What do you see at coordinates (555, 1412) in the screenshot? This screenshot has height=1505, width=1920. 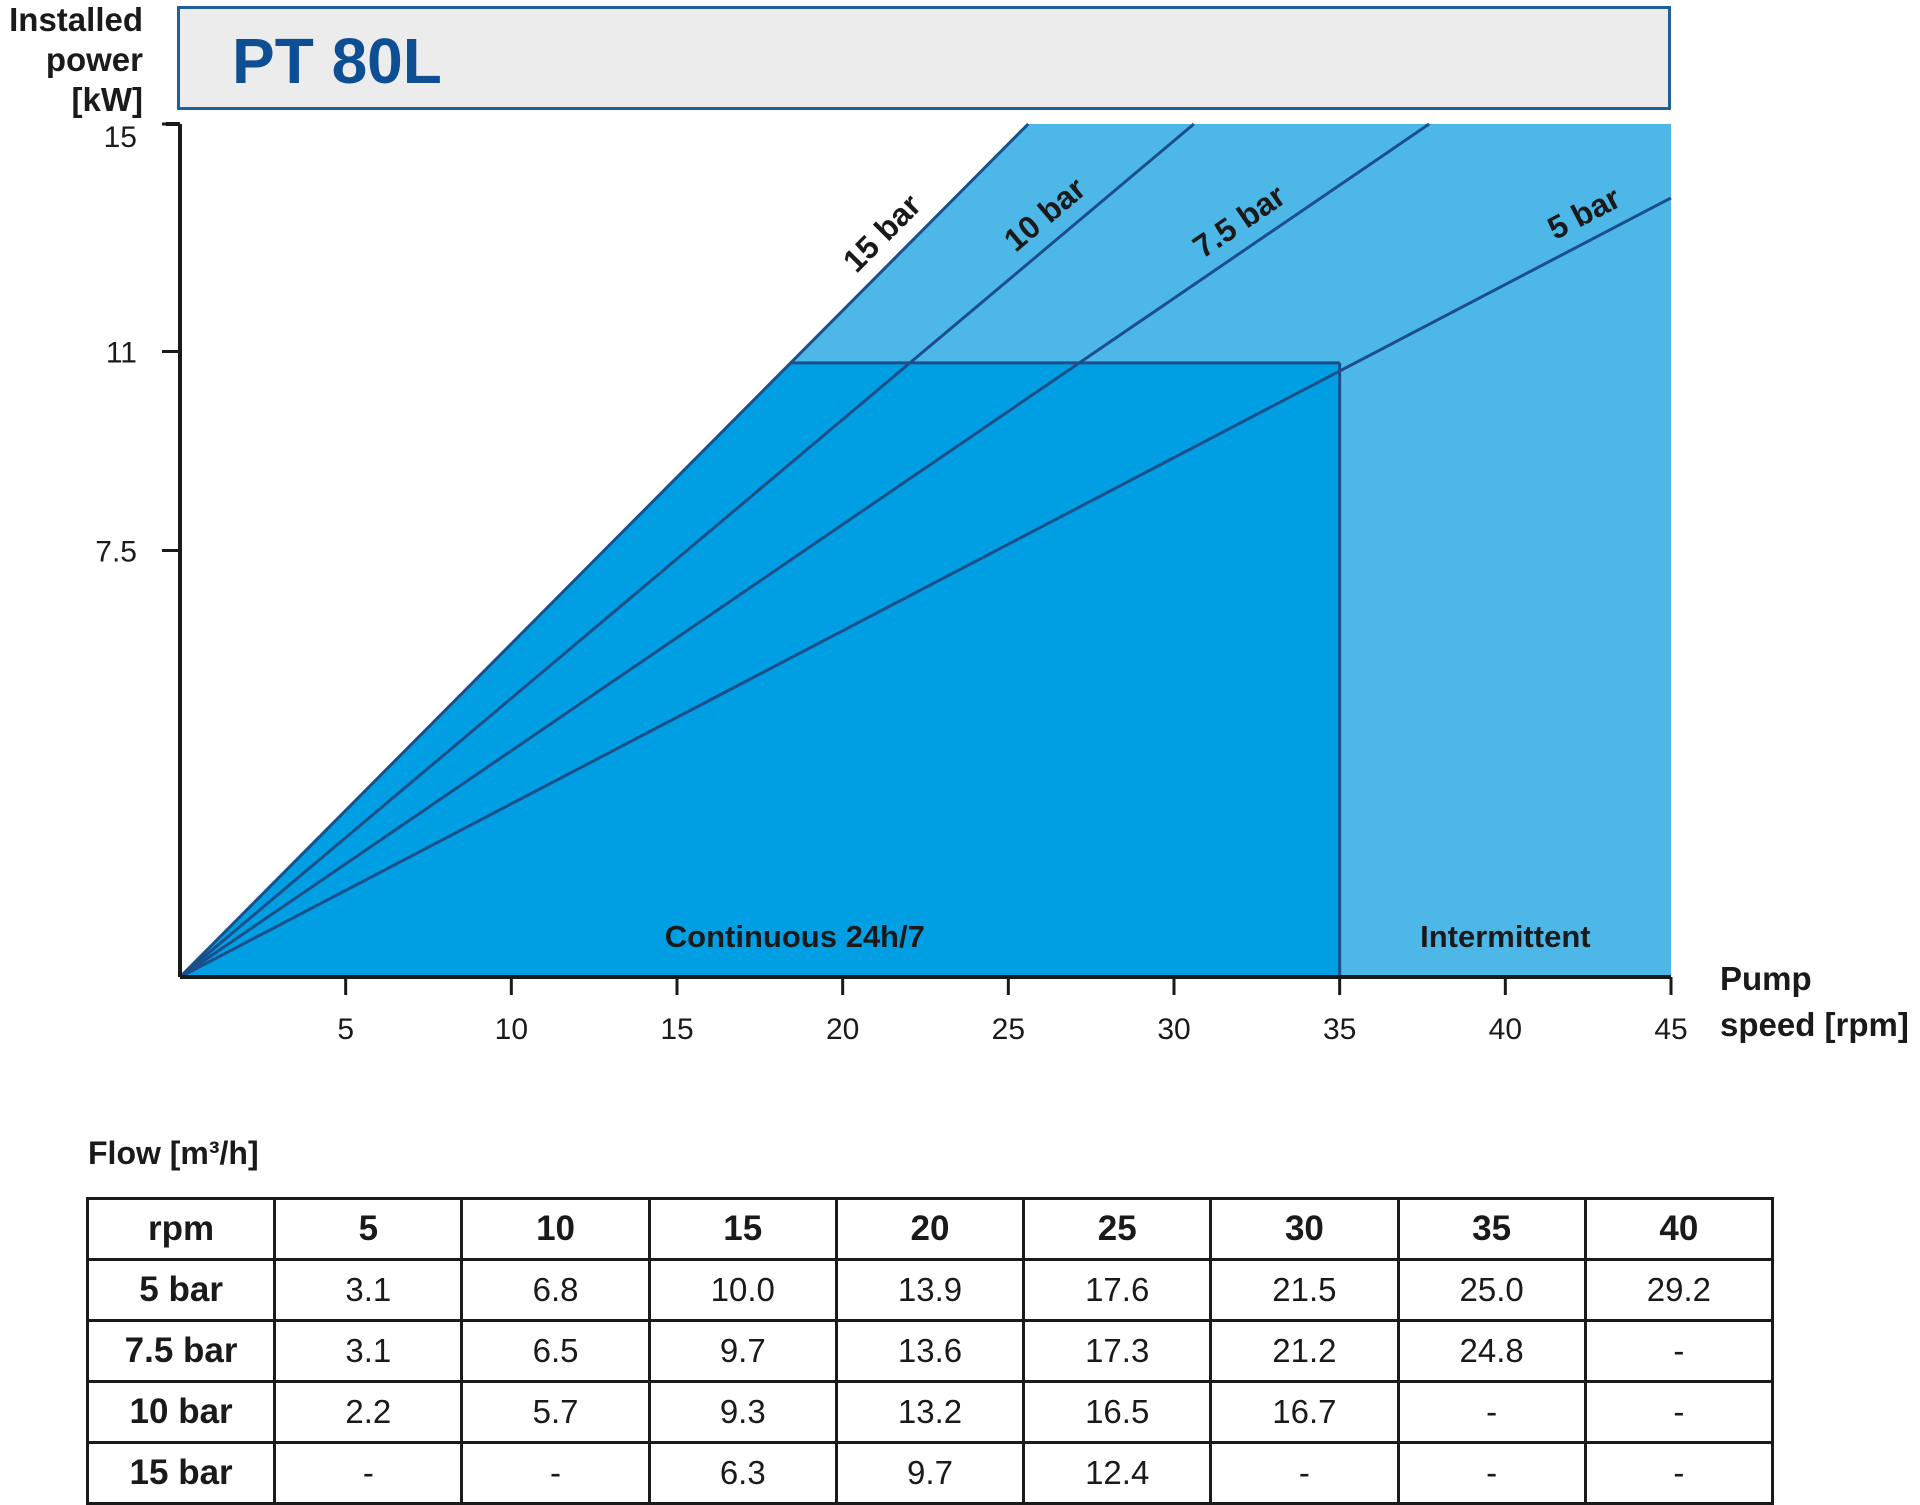 I see `table-cell: 5.7` at bounding box center [555, 1412].